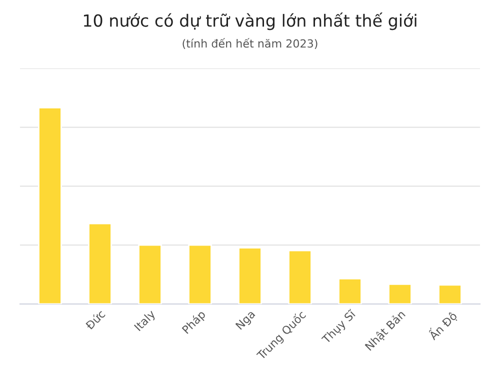 The image size is (500, 380). I want to click on x-tick-label: Nga, so click(246, 321).